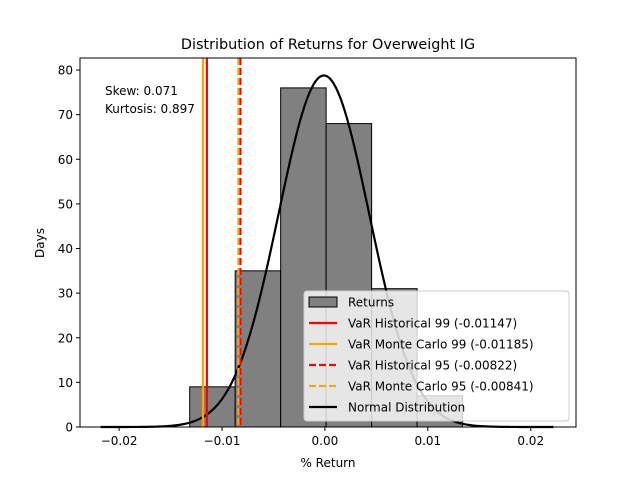 This screenshot has height=480, width=640. Describe the element at coordinates (150, 109) in the screenshot. I see `annotation-kurtosis: Kurtosis: 0.897` at that location.